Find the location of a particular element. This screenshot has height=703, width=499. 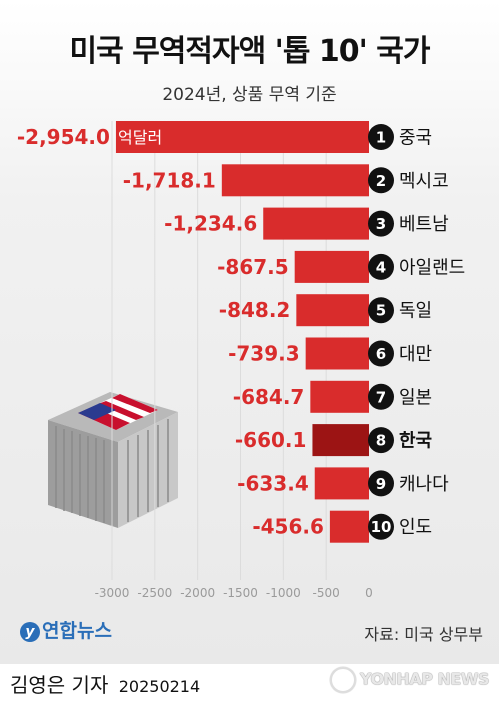

rank-number: 10 is located at coordinates (381, 527).